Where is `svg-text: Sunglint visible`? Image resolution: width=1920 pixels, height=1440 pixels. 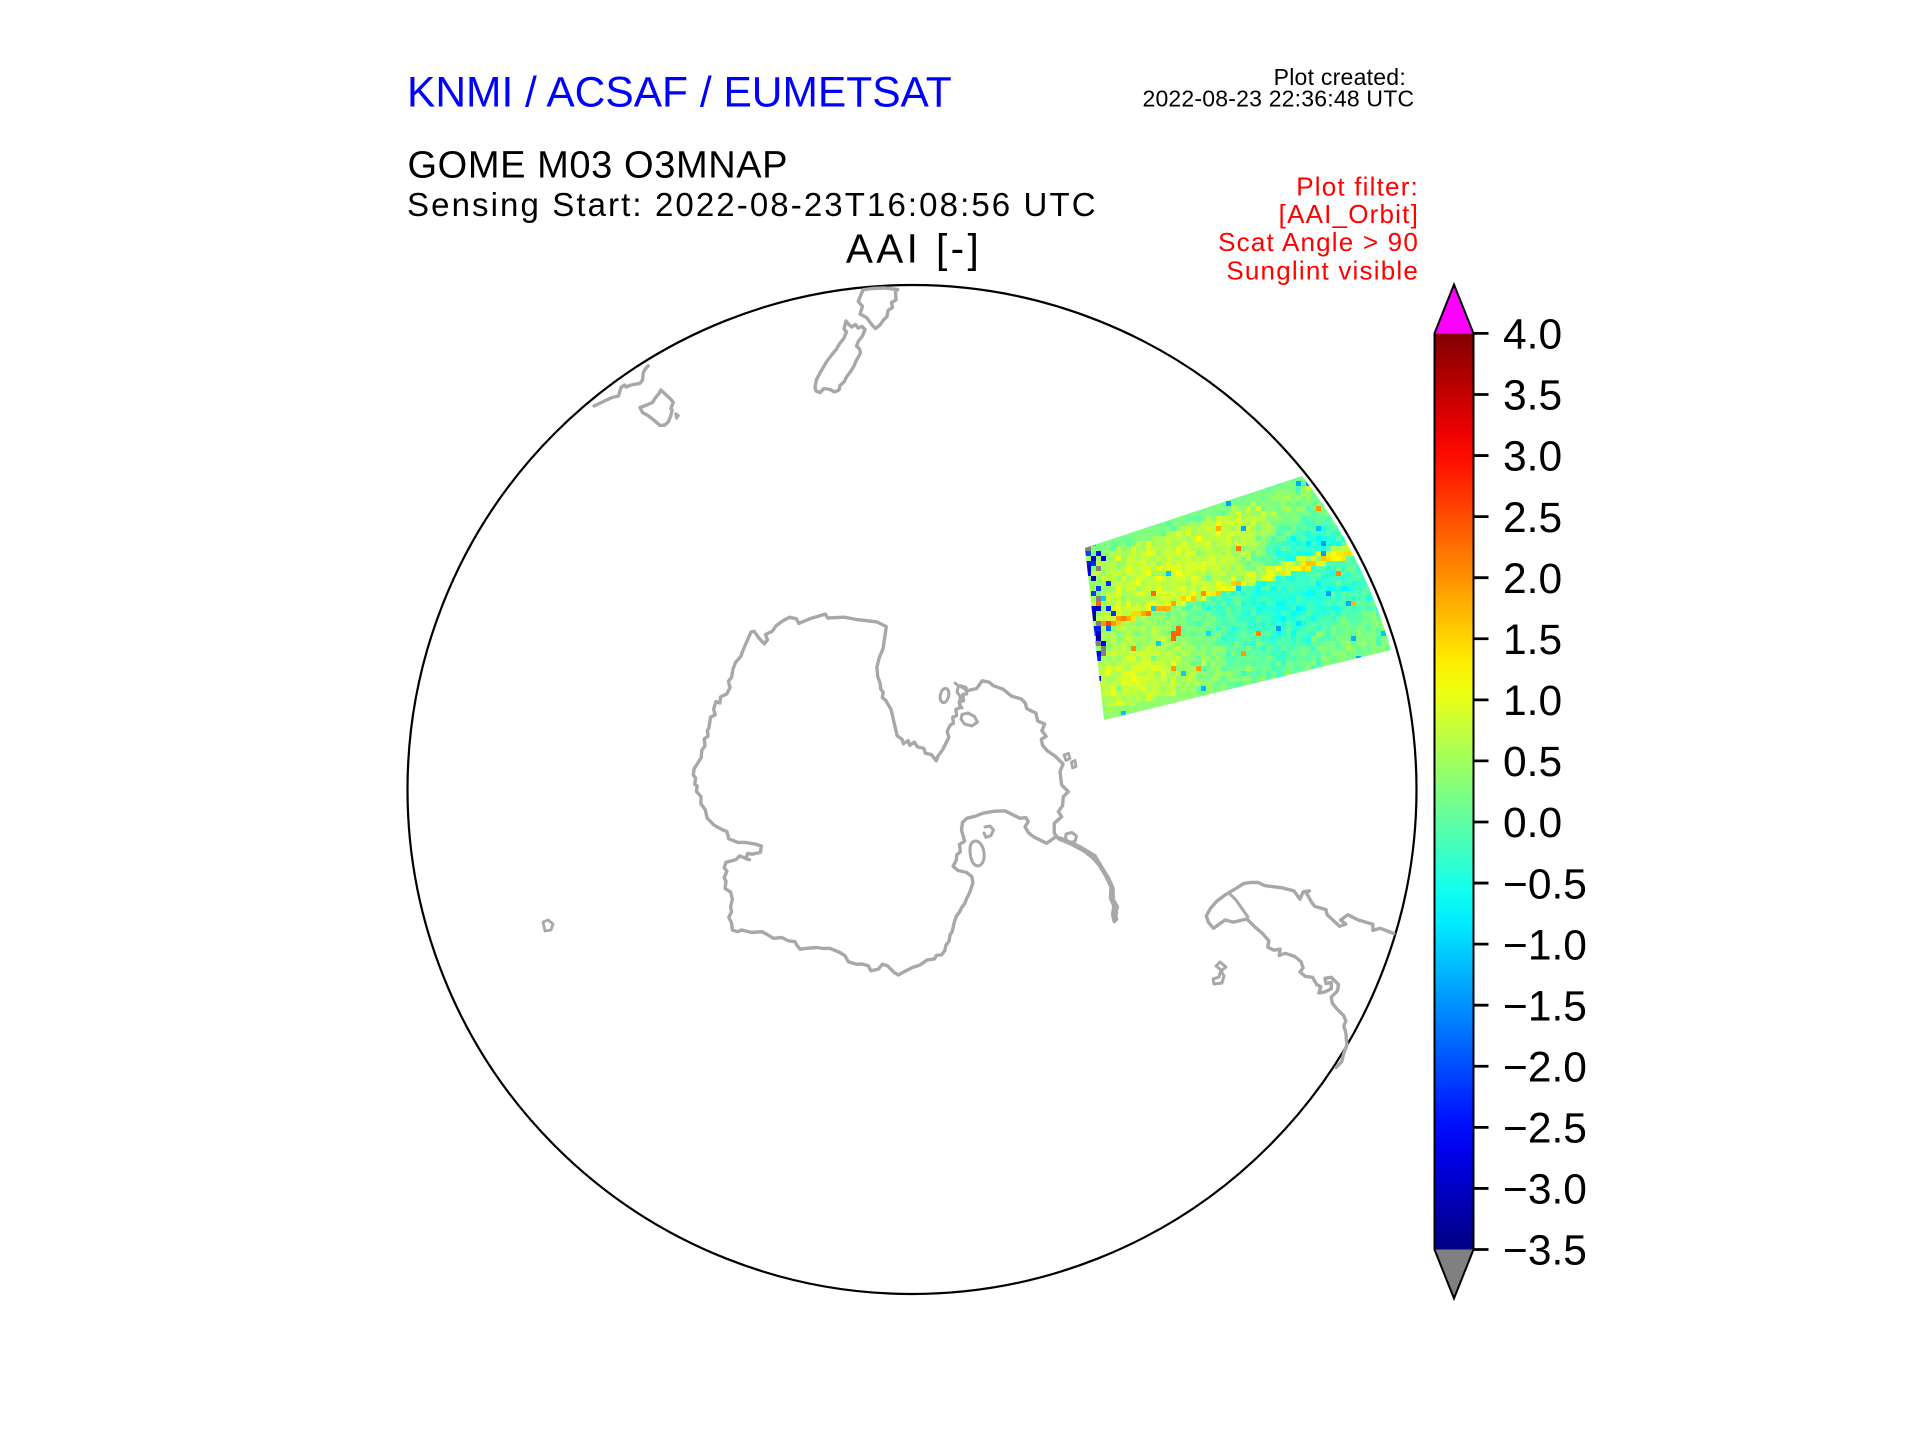 svg-text: Sunglint visible is located at coordinates (1322, 270).